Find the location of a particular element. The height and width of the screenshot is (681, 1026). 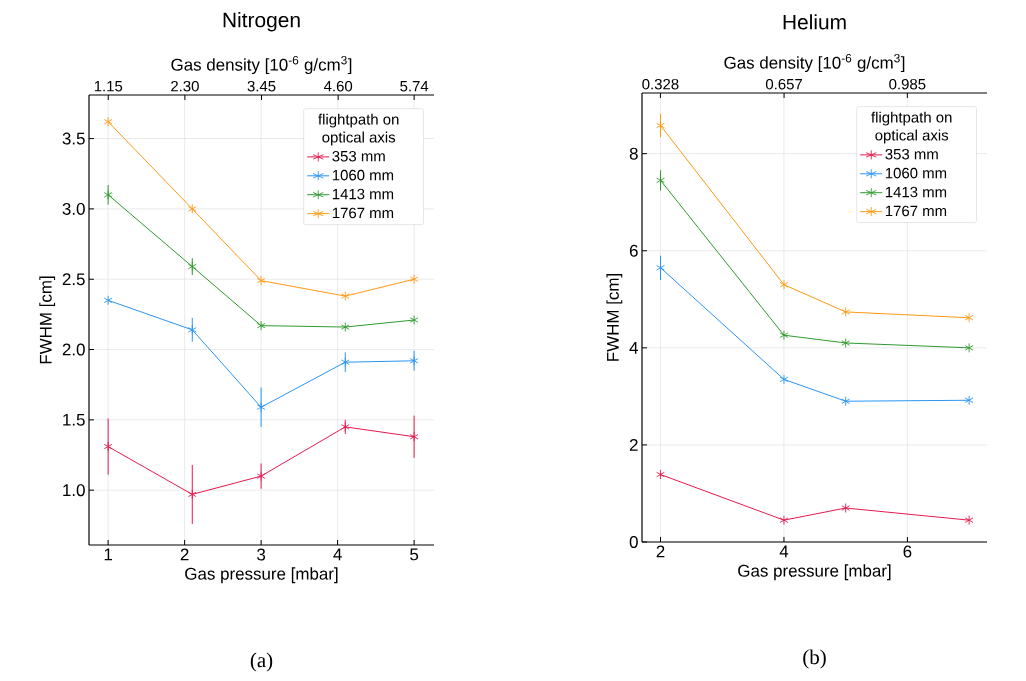

x2-tick-label: 0.985 is located at coordinates (907, 84).